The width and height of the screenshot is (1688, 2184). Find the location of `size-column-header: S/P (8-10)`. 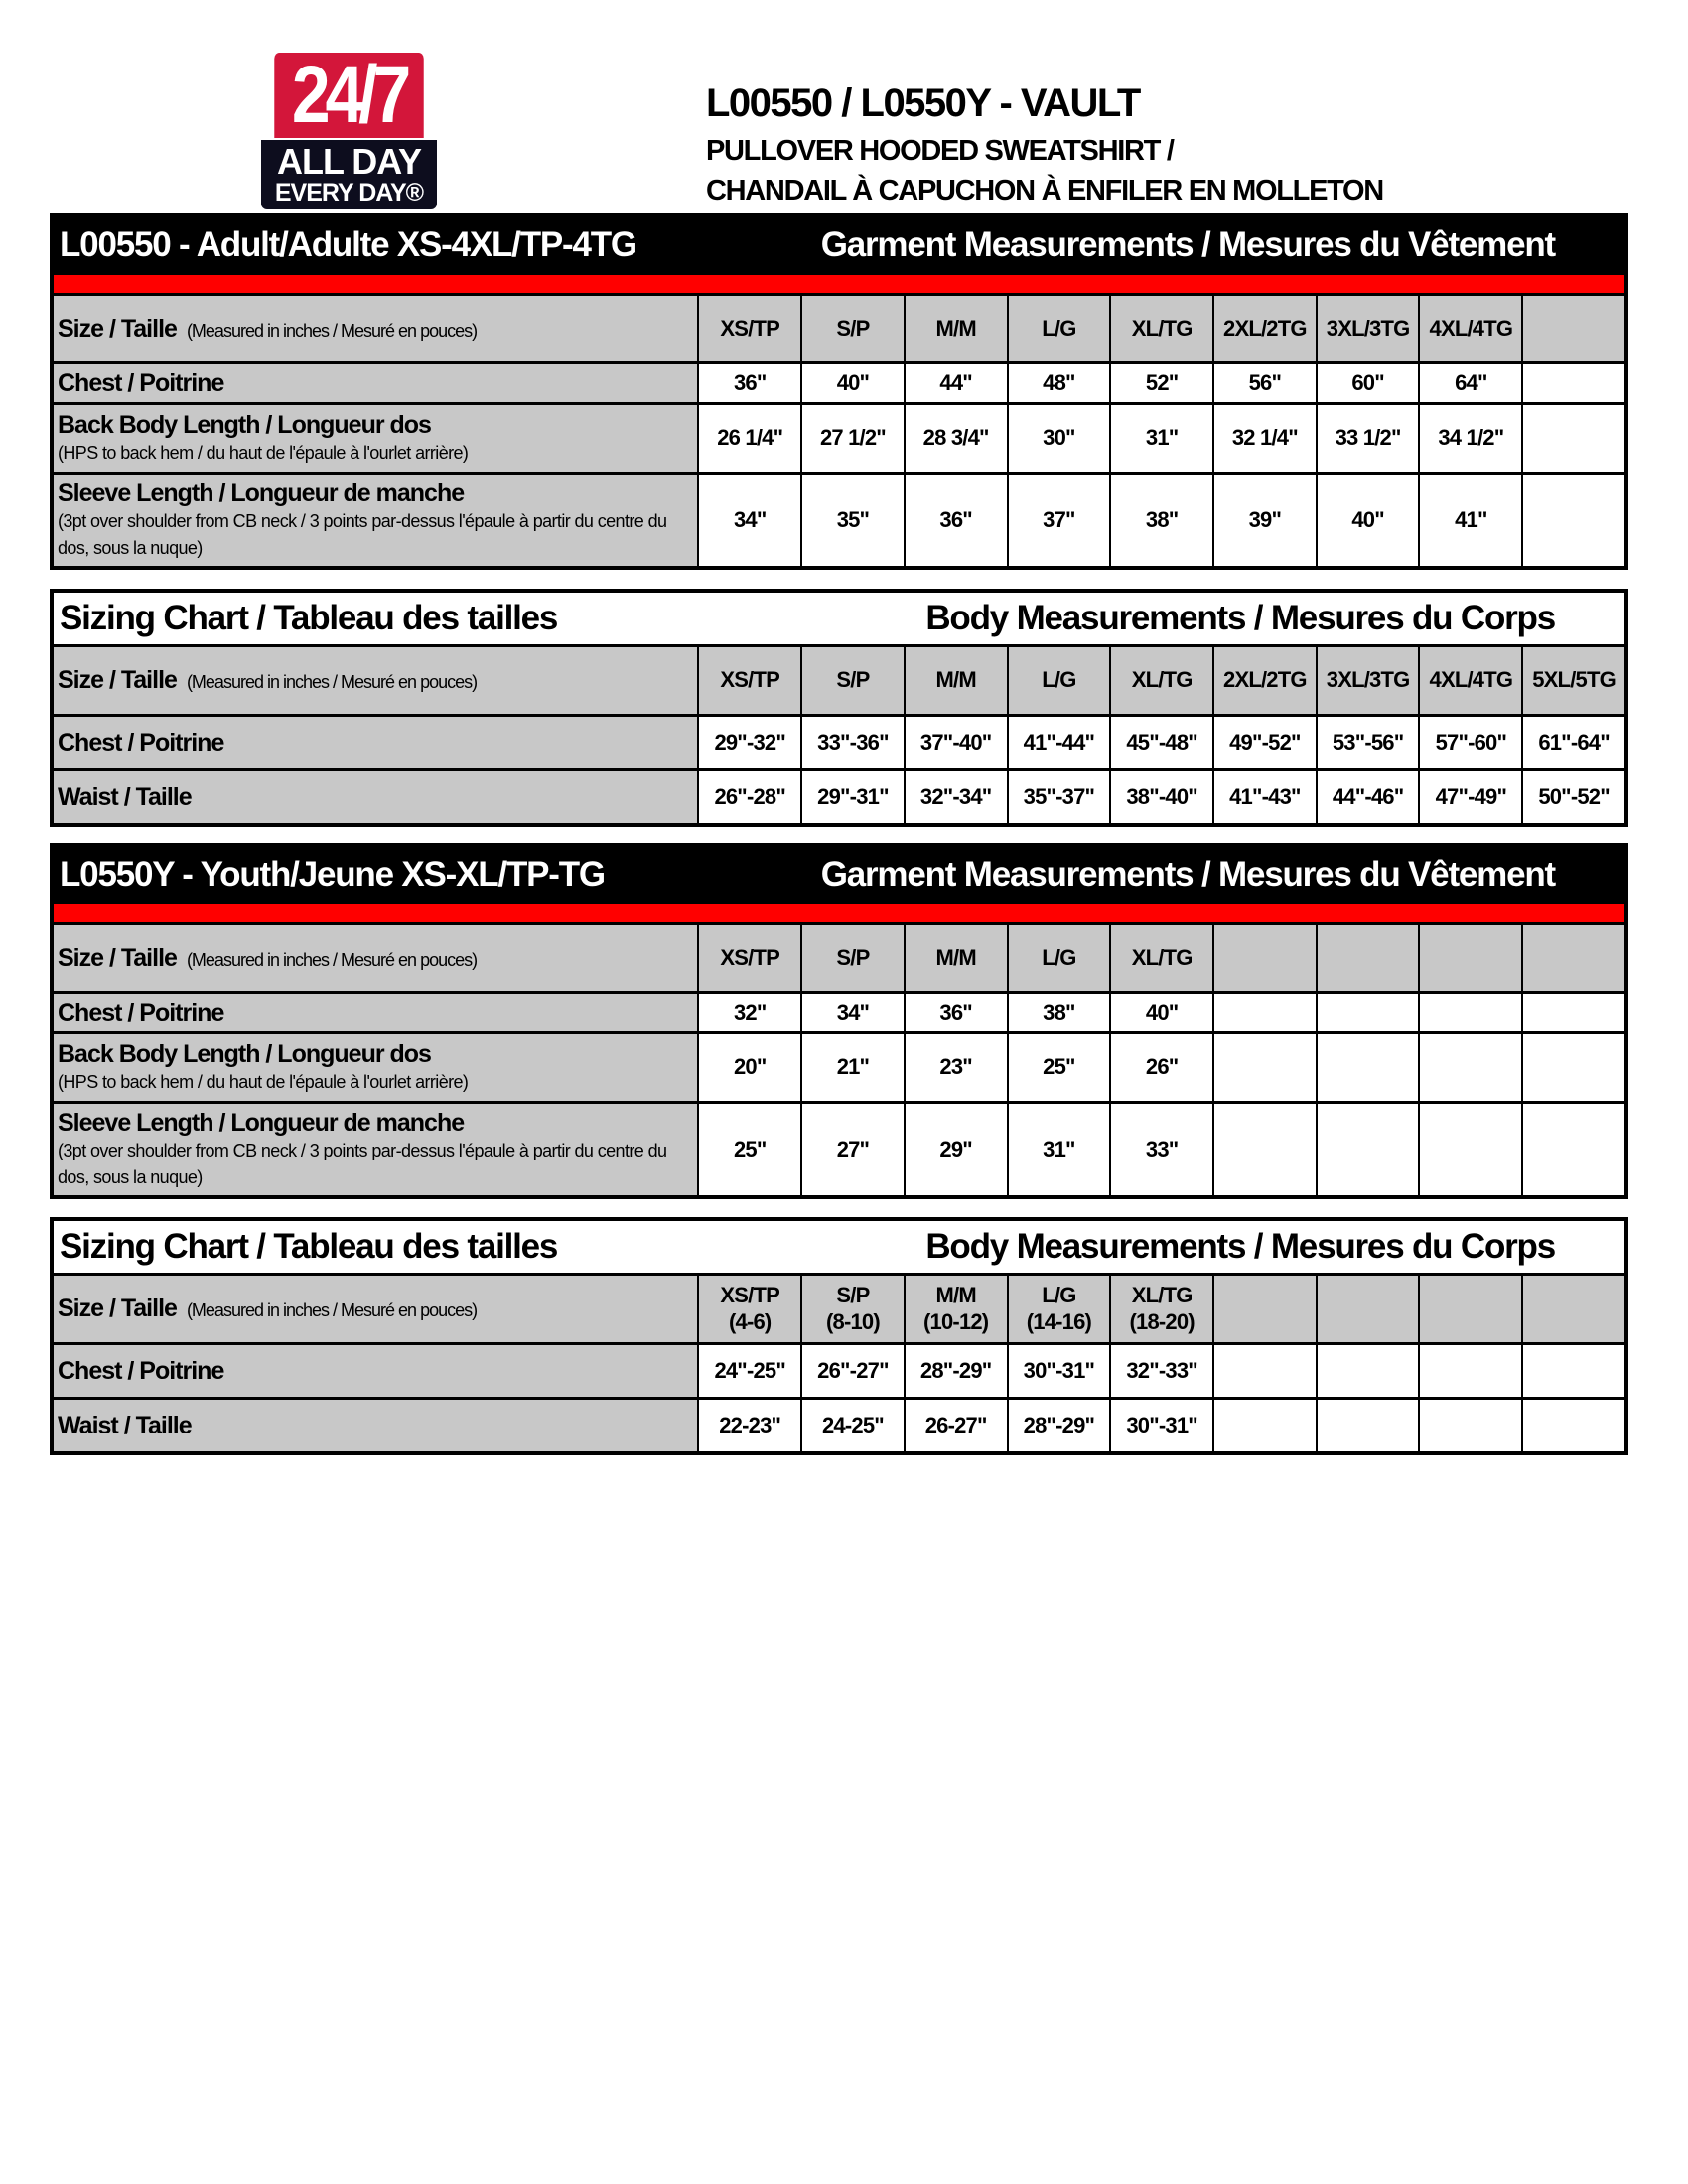

size-column-header: S/P (8-10) is located at coordinates (852, 1309).